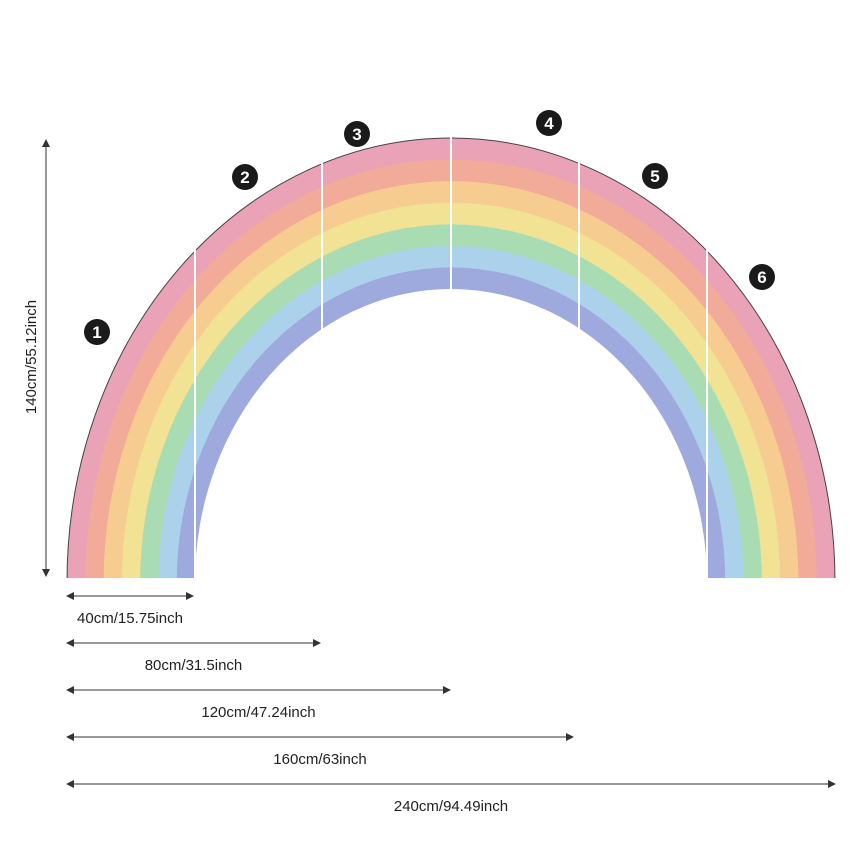  I want to click on width-label: 40cm/15.75inch, so click(130, 618).